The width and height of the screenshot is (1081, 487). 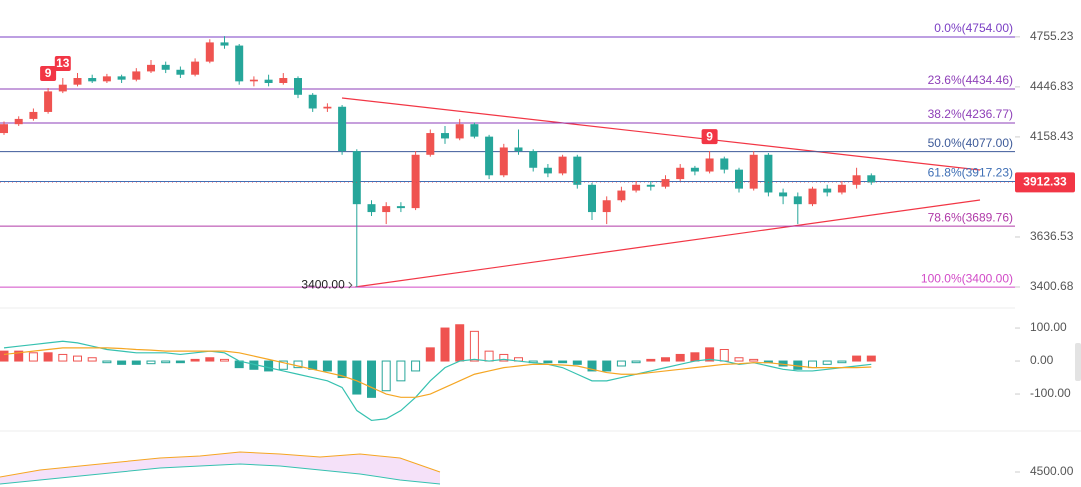 I want to click on td-label: 9, so click(x=48, y=73).